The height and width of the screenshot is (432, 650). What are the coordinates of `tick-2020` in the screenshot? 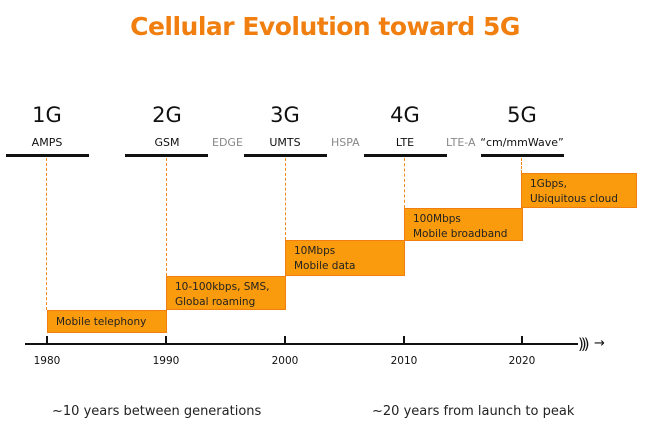 It's located at (522, 340).